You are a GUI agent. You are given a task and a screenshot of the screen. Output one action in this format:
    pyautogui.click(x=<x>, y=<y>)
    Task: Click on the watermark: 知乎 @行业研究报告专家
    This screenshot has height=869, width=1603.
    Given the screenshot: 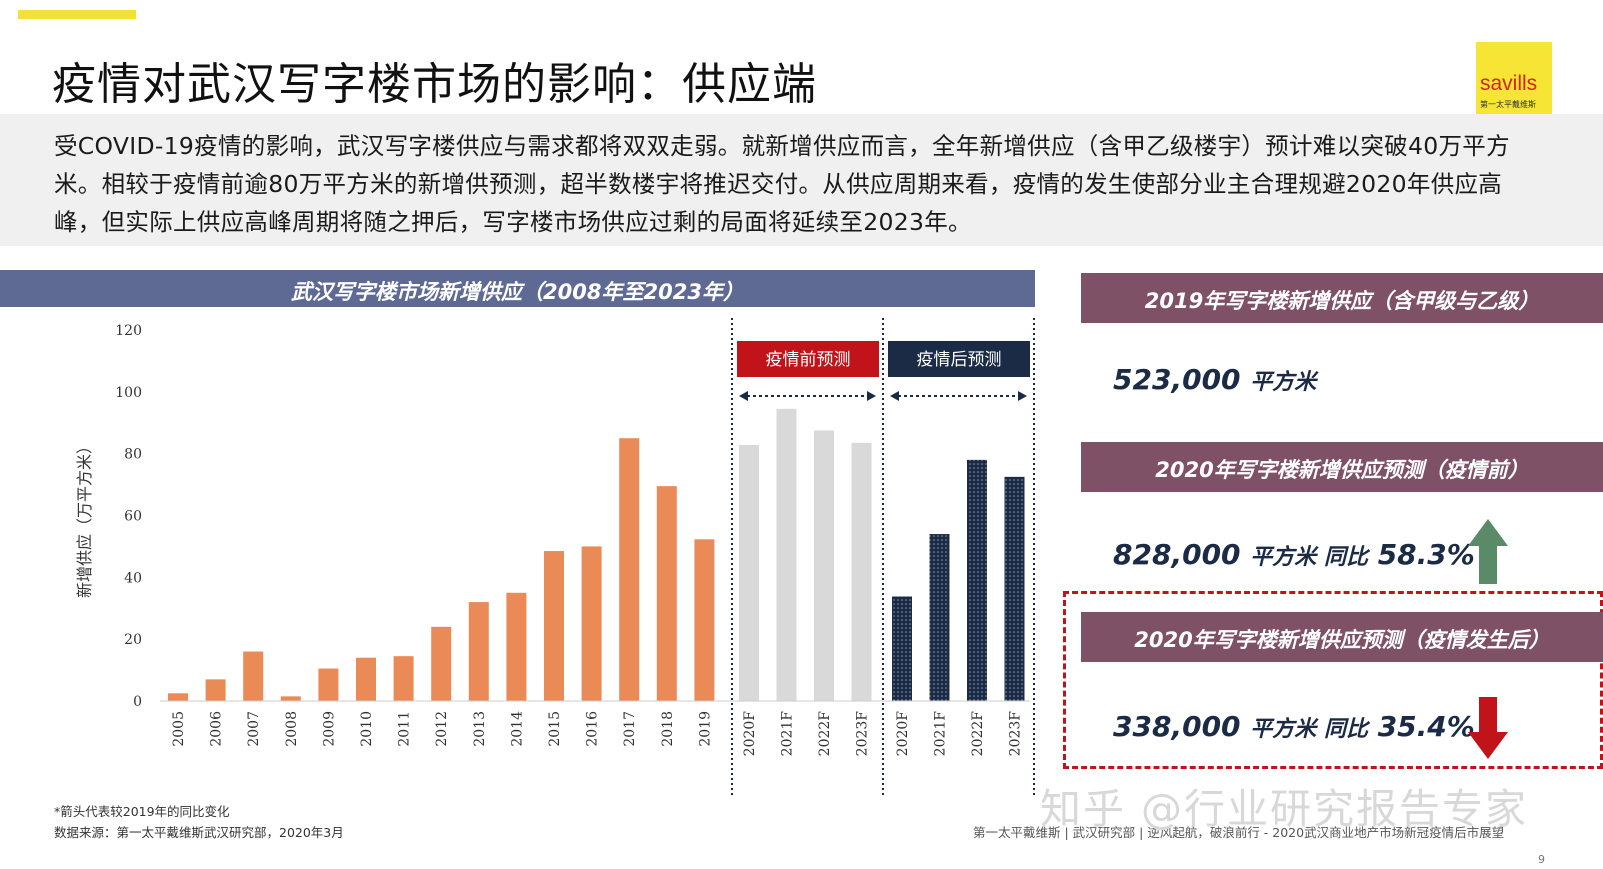 What is the action you would take?
    pyautogui.click(x=1284, y=809)
    